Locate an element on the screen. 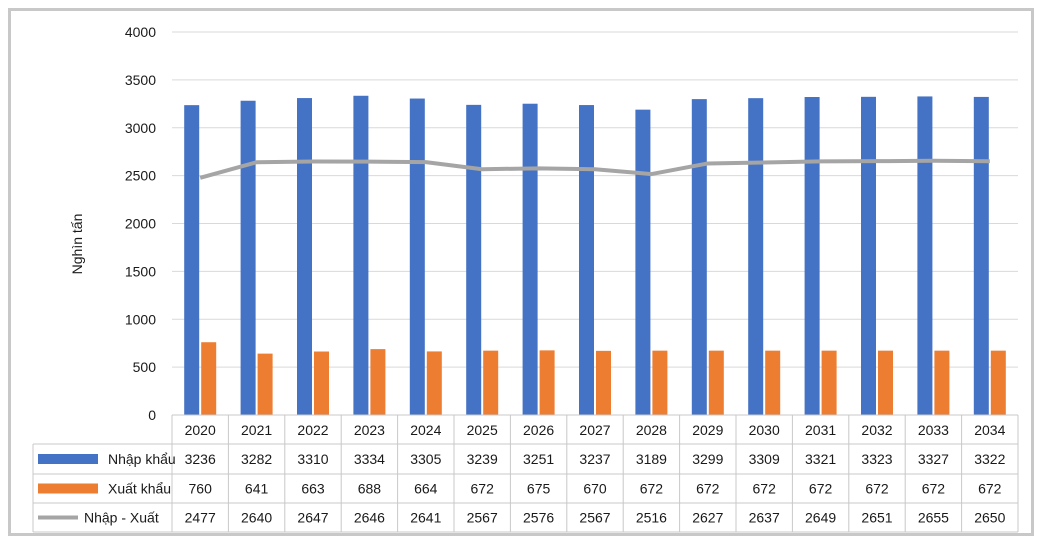 Image resolution: width=1056 pixels, height=544 pixels. data-label: 760 is located at coordinates (201, 489).